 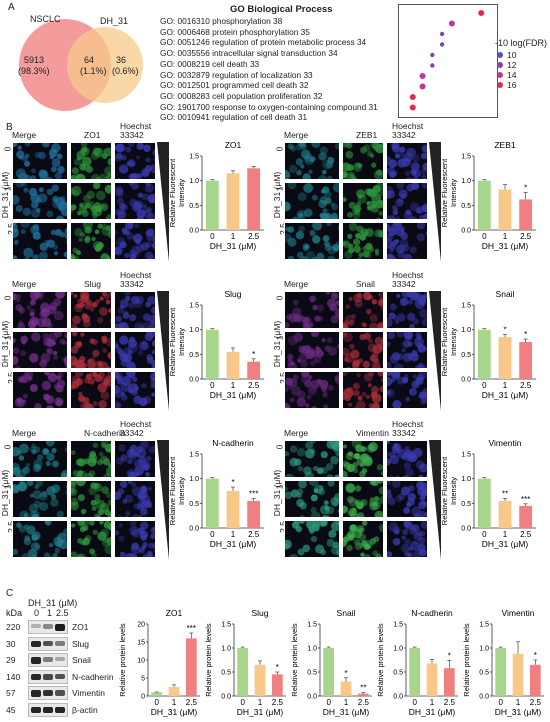 What do you see at coordinates (517, 55) in the screenshot?
I see `fdr-legend-item: 10` at bounding box center [517, 55].